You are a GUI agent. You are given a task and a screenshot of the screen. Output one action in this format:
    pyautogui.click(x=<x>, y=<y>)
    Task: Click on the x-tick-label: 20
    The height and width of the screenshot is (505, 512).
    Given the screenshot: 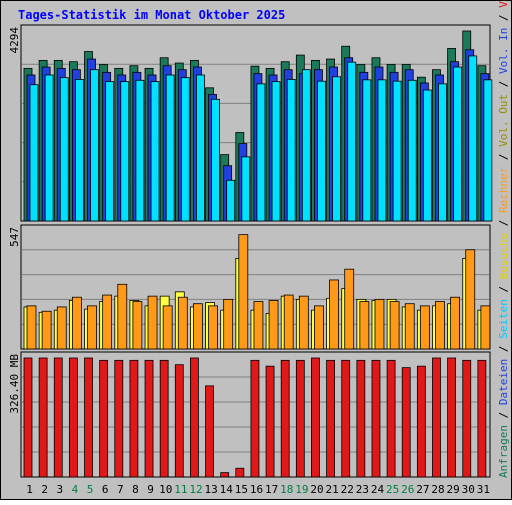 What is the action you would take?
    pyautogui.click(x=316, y=489)
    